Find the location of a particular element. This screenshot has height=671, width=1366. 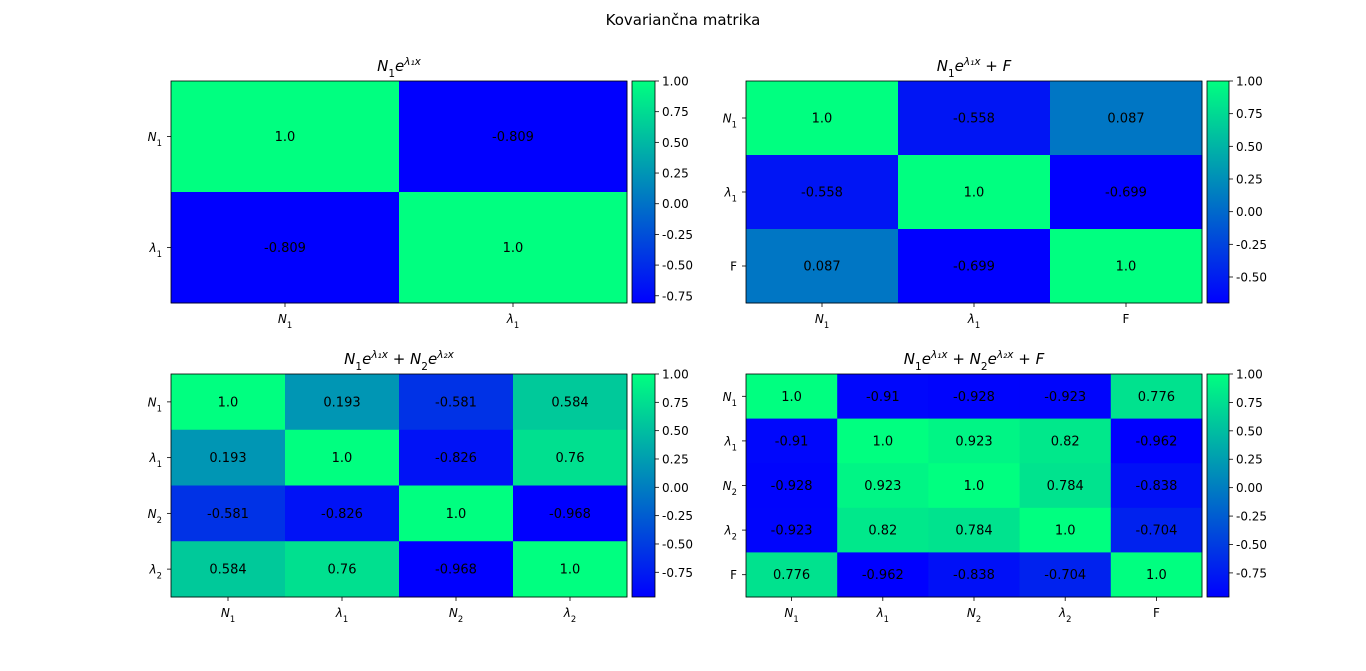

figure-title: Kovariančna matrika is located at coordinates (683, 20).